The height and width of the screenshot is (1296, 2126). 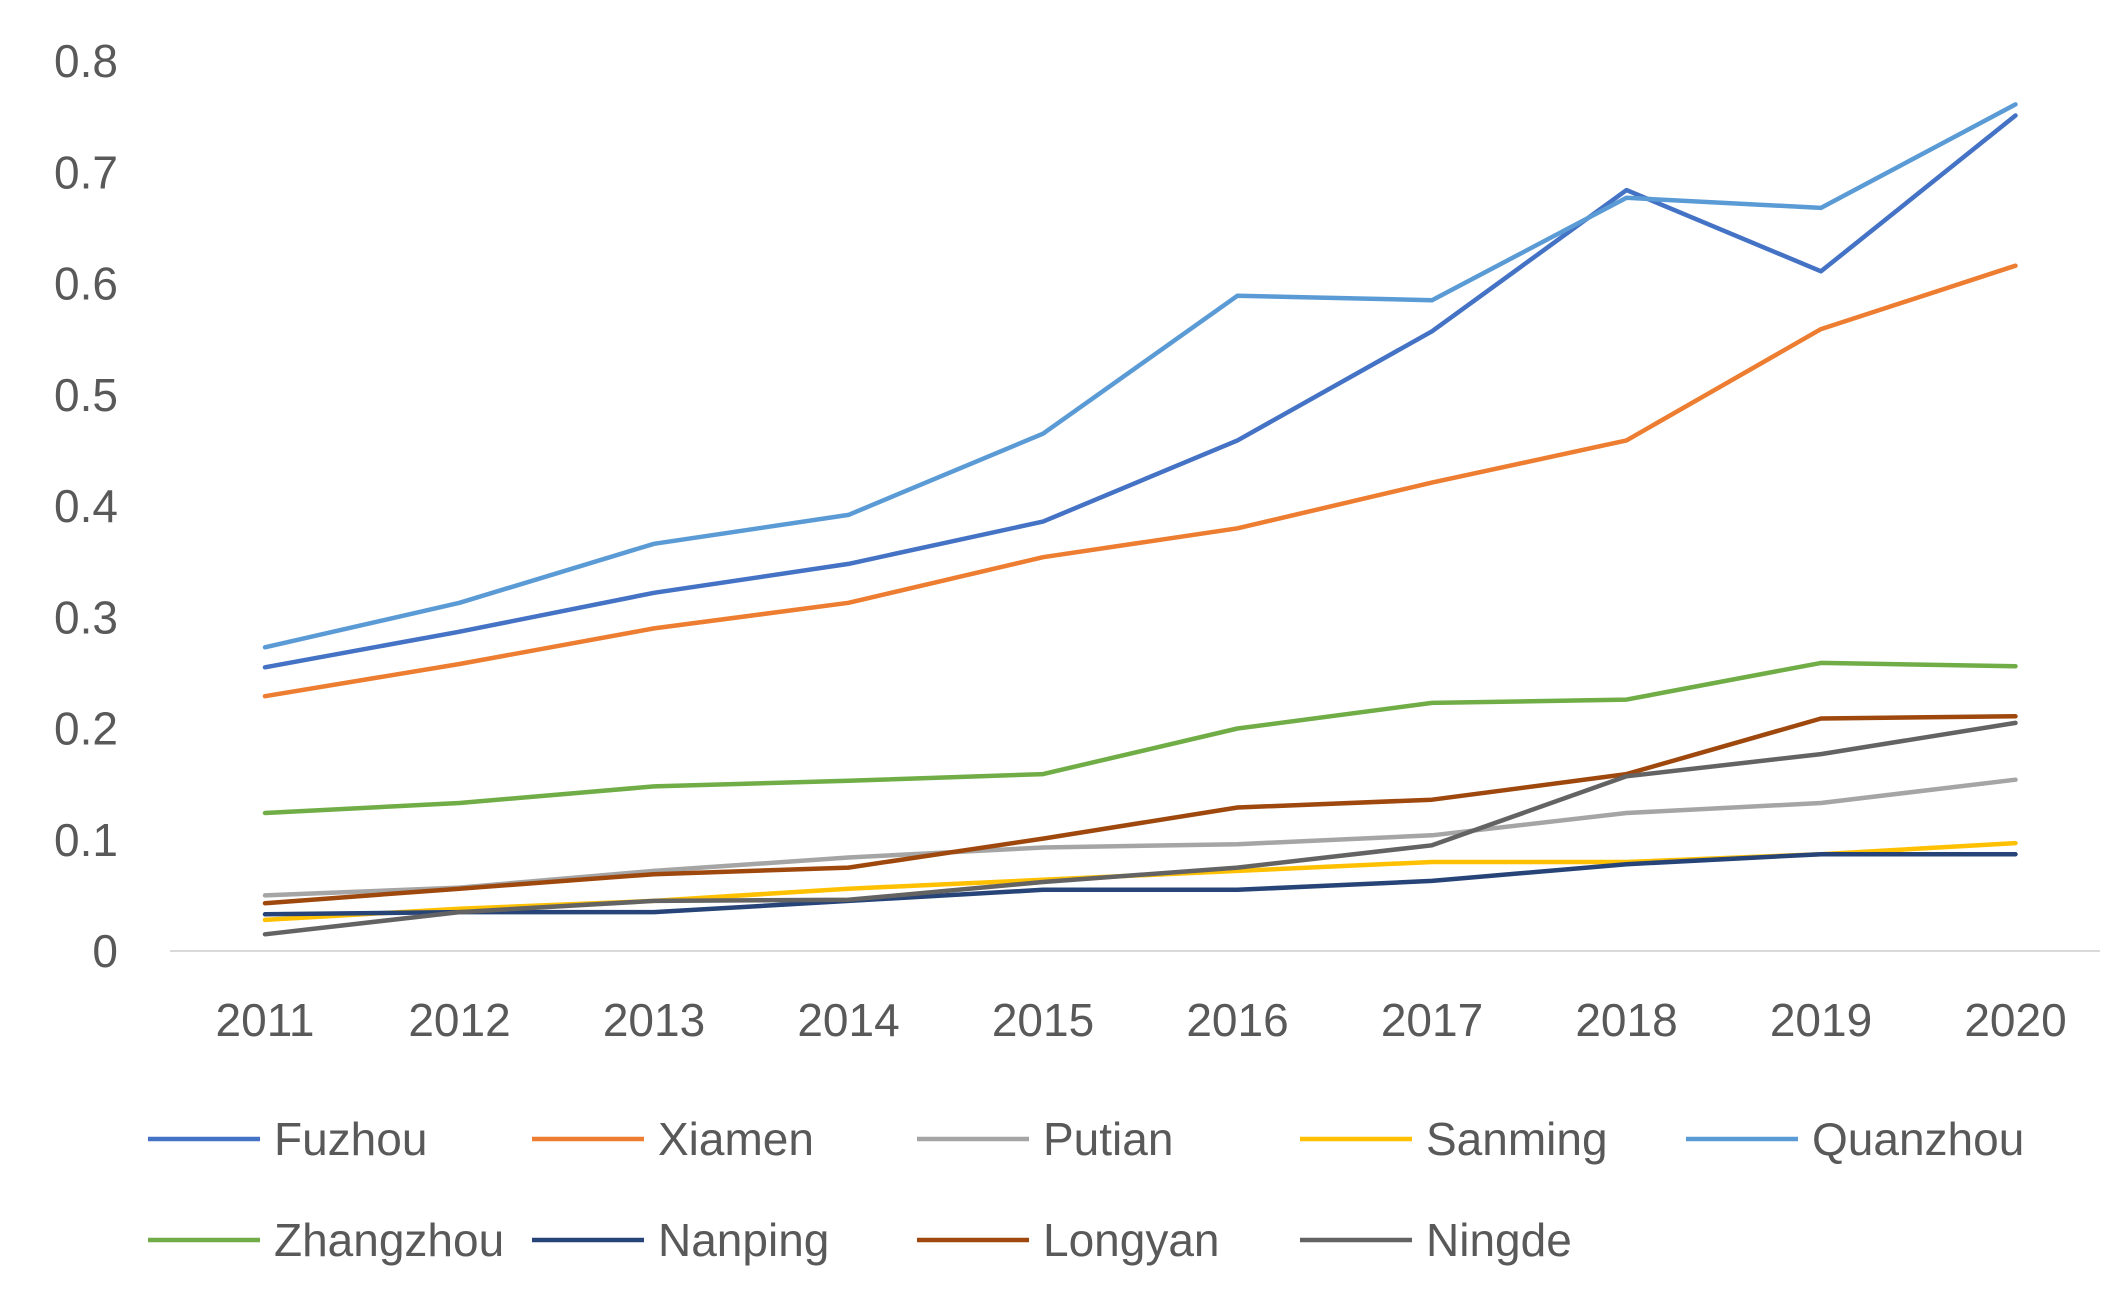 What do you see at coordinates (1237, 1020) in the screenshot?
I see `x-tick-label: 2016` at bounding box center [1237, 1020].